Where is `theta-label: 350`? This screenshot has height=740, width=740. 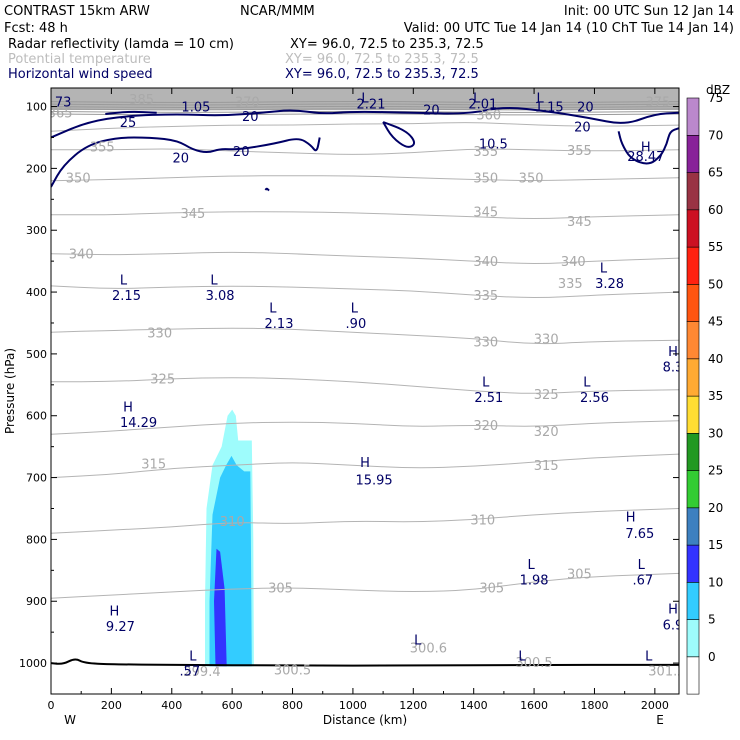 theta-label: 350 is located at coordinates (78, 179).